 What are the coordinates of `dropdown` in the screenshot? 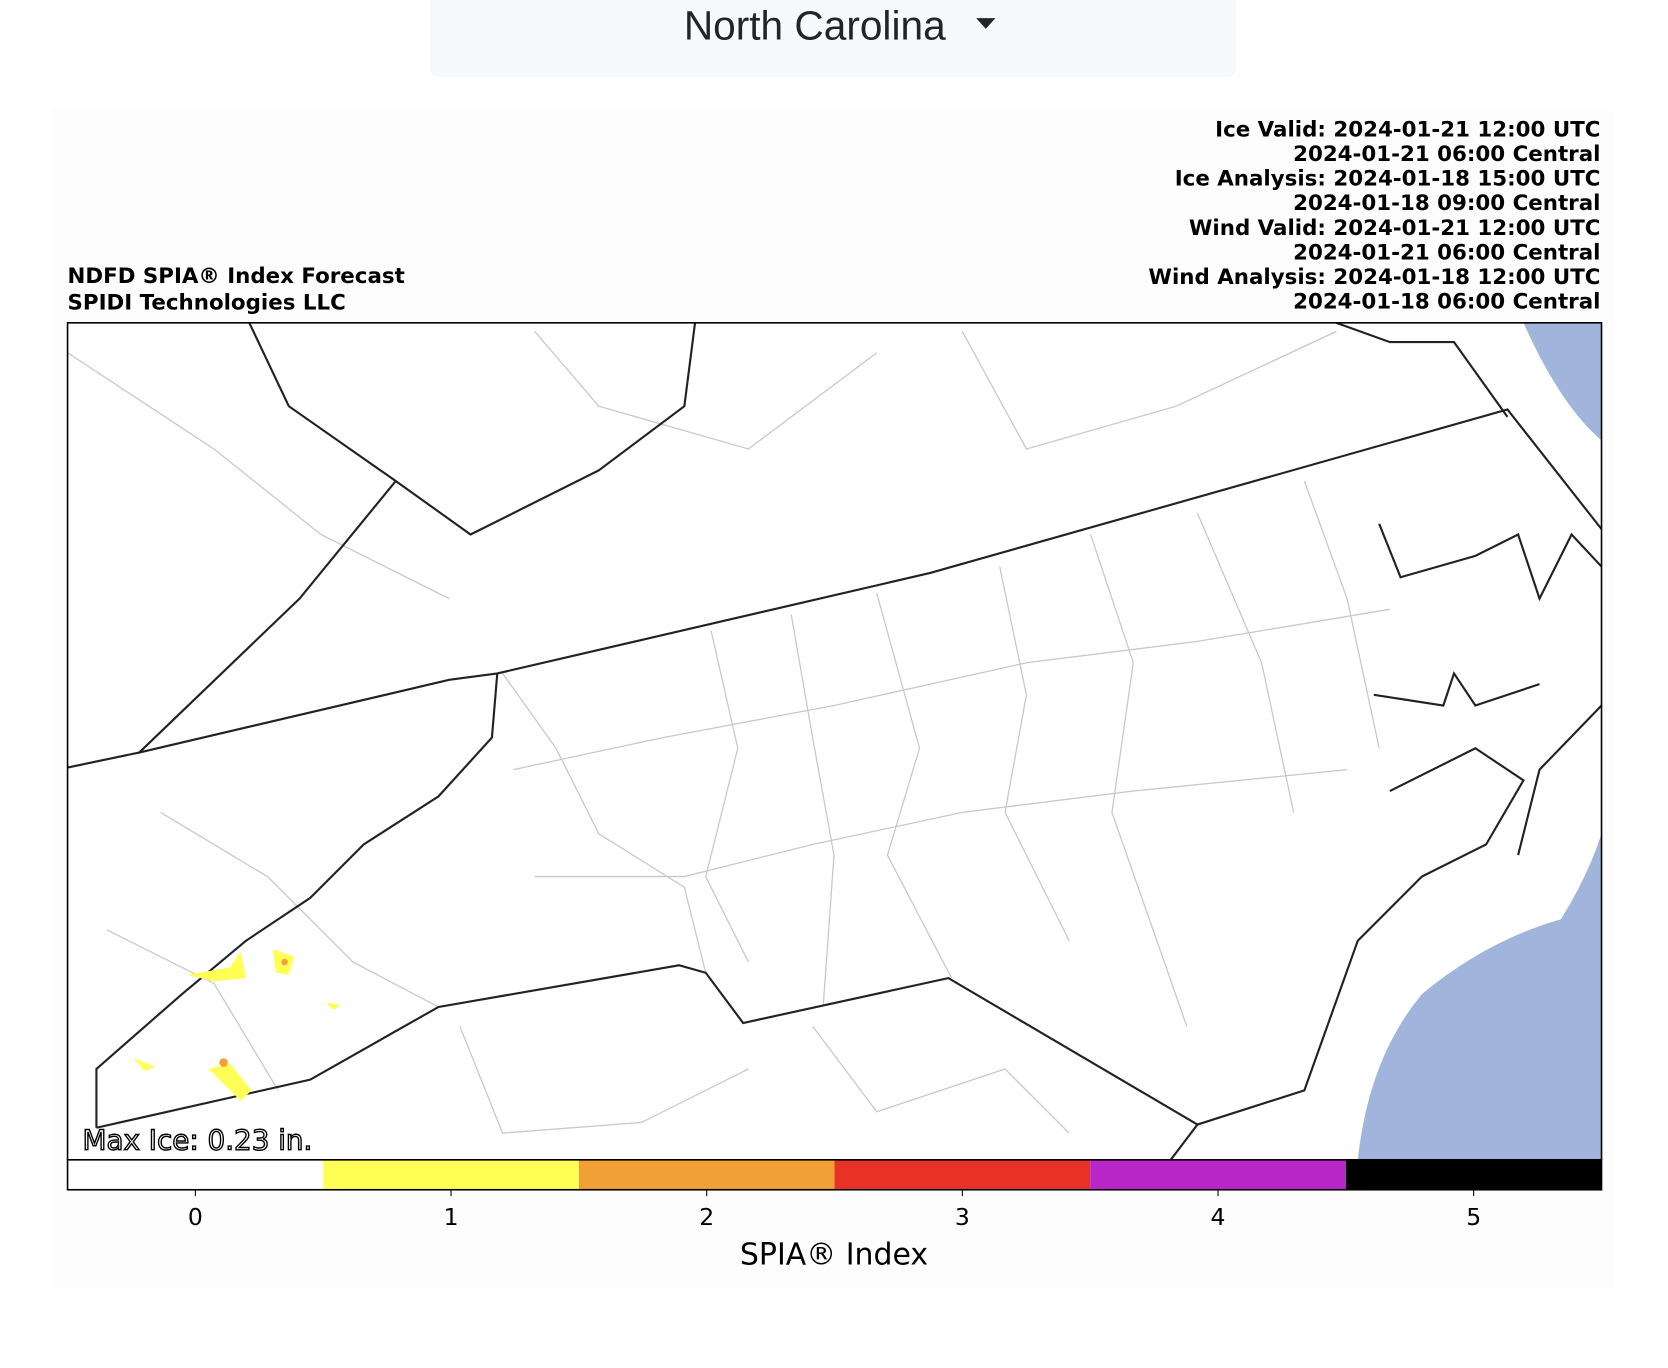 It's located at (832, 38).